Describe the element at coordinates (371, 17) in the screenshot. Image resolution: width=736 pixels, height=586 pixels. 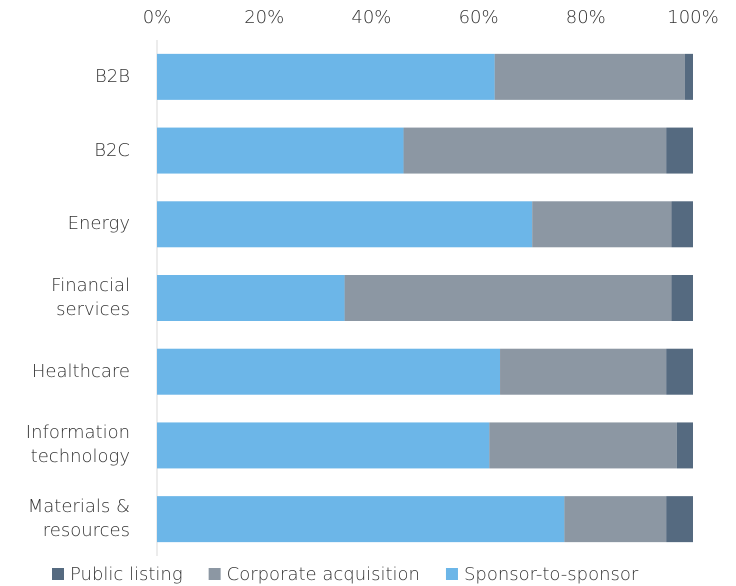
I see `x-tick-label: 40%` at that location.